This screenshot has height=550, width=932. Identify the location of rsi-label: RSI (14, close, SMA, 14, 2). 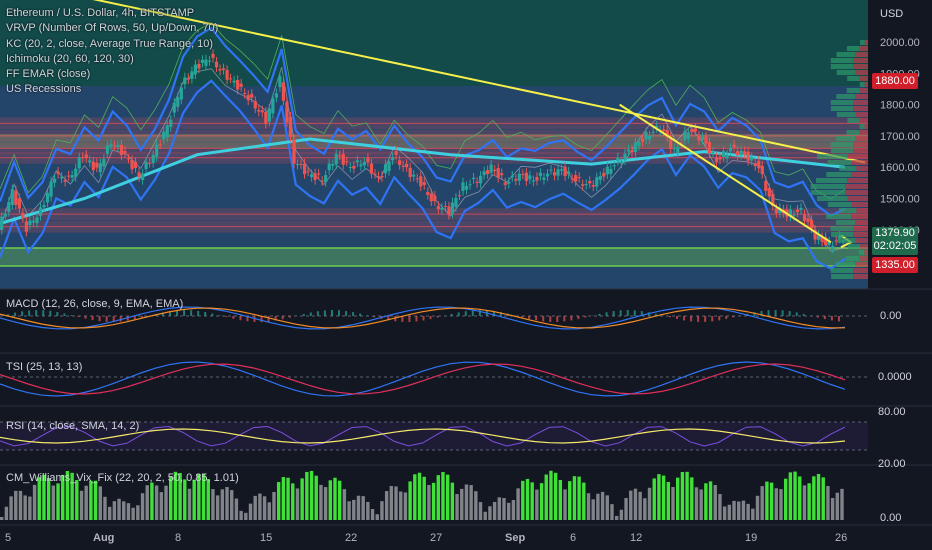
(73, 426).